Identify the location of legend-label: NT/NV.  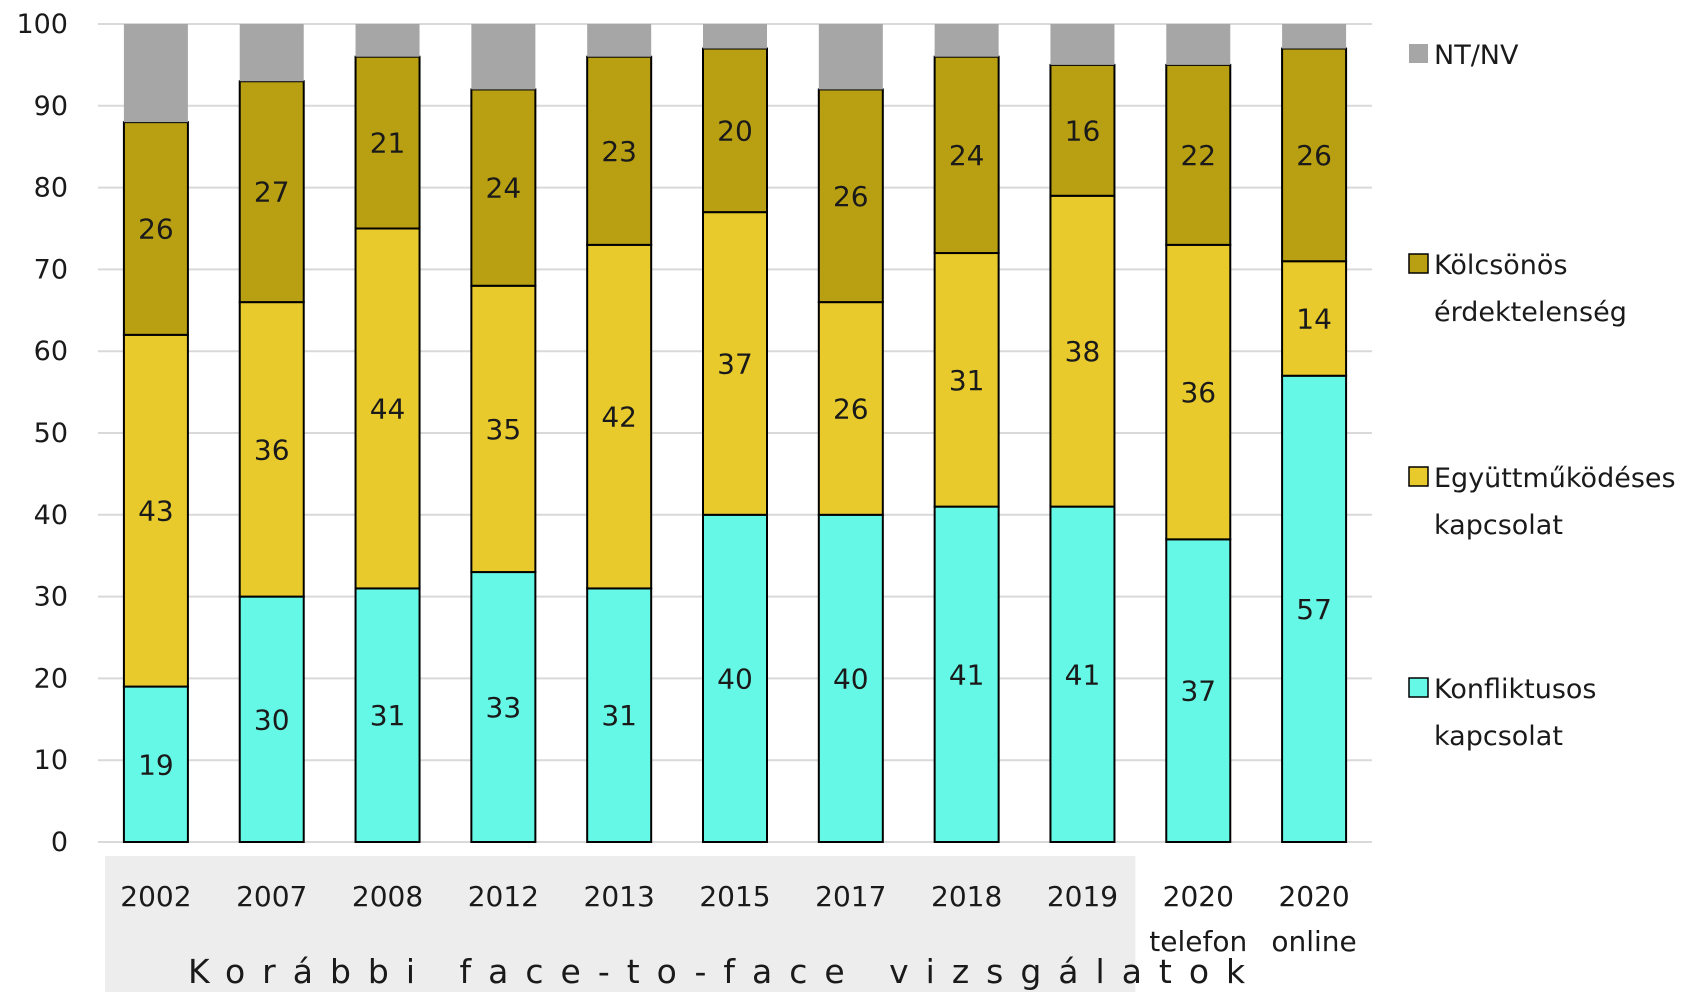
(1476, 55).